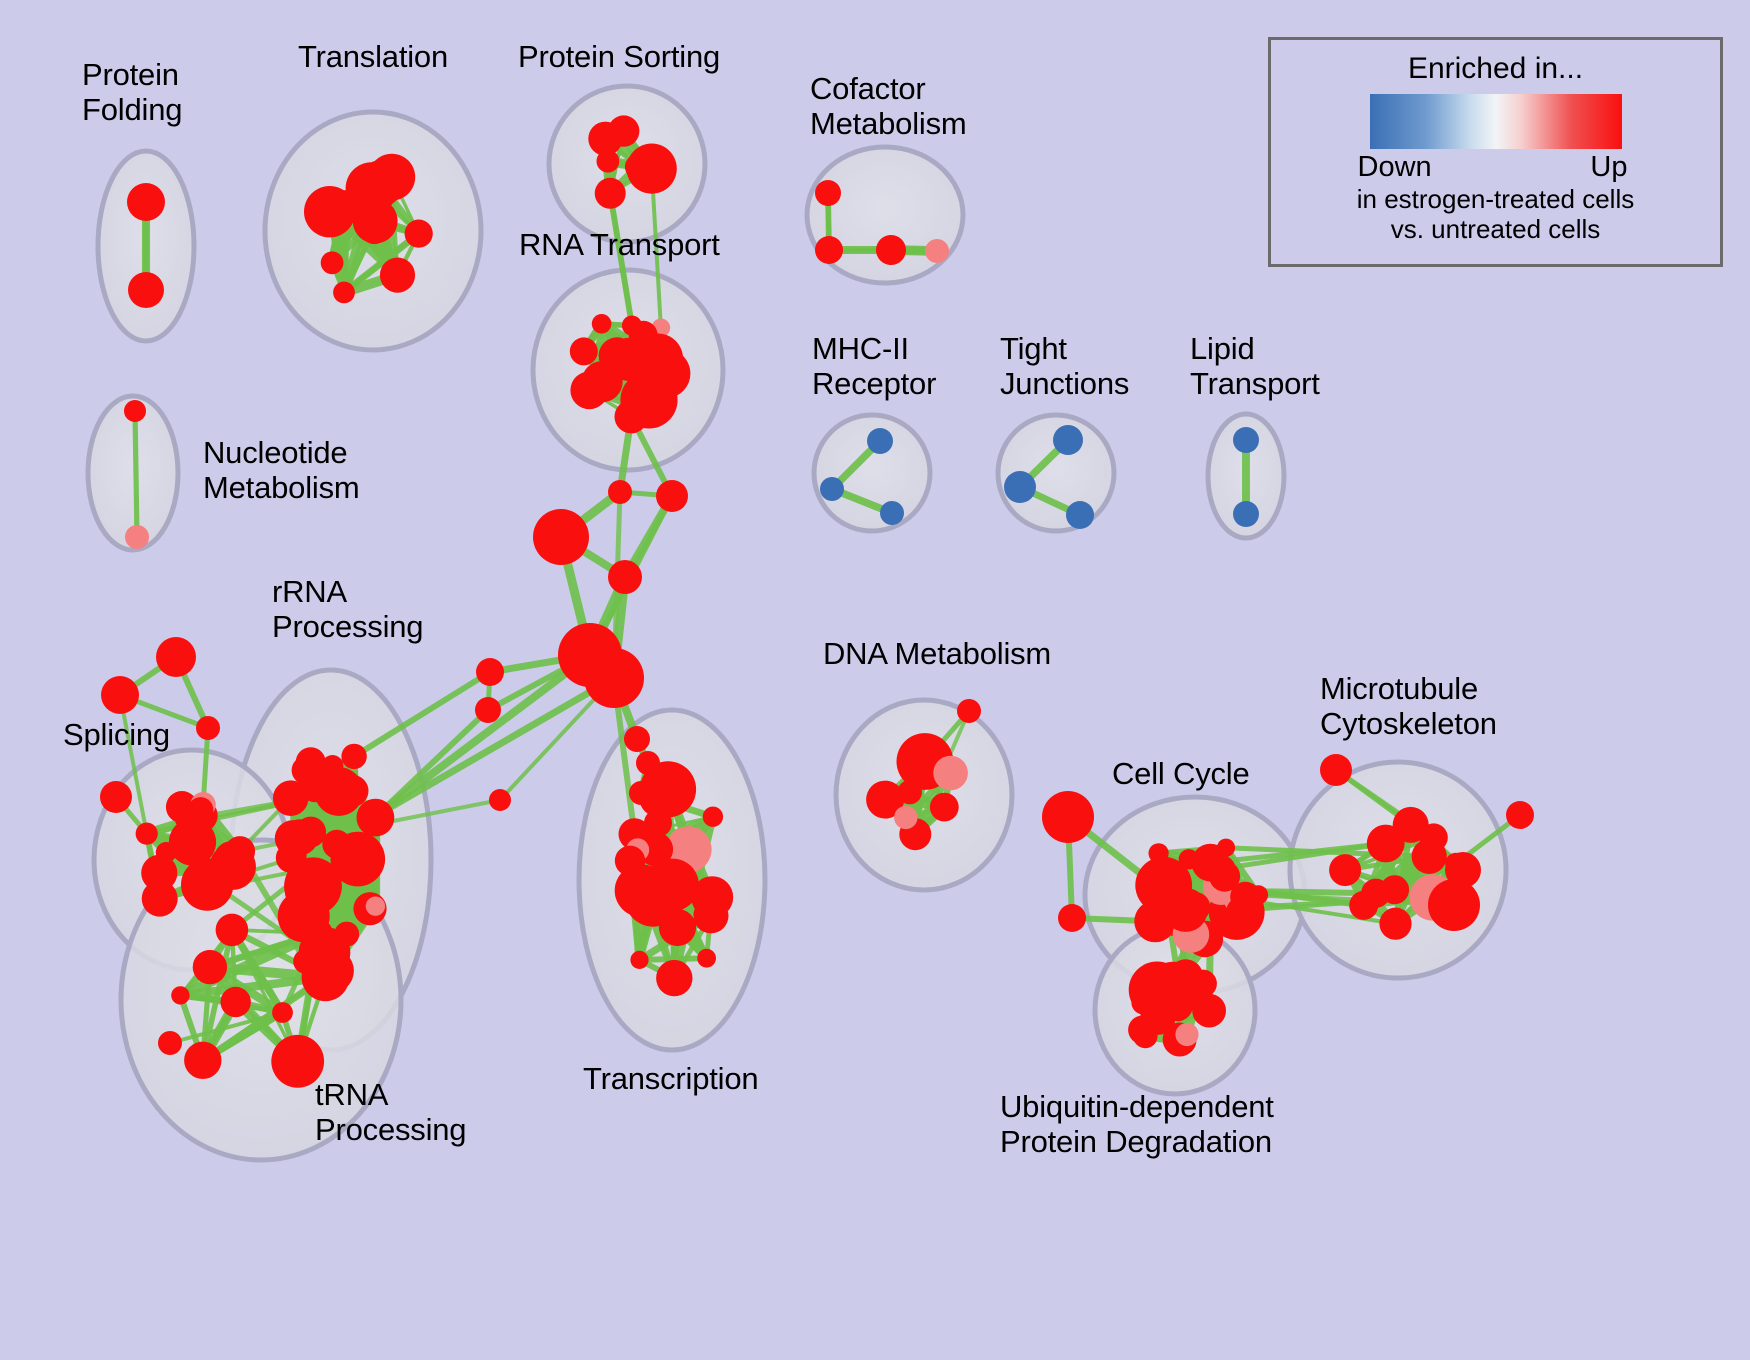  What do you see at coordinates (373, 56) in the screenshot?
I see `cluster-label-translation: Translation` at bounding box center [373, 56].